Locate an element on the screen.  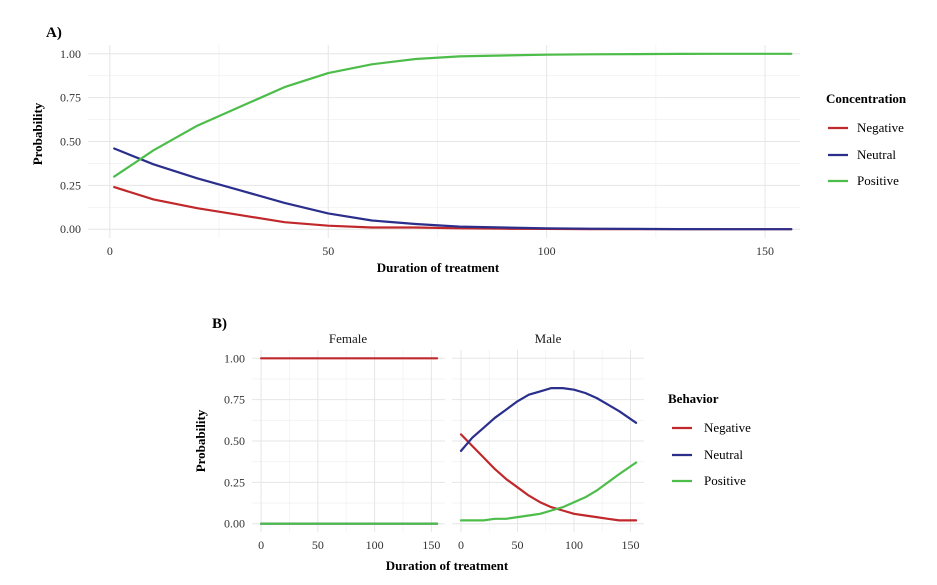
panel-a-letter: A) is located at coordinates (54, 33).